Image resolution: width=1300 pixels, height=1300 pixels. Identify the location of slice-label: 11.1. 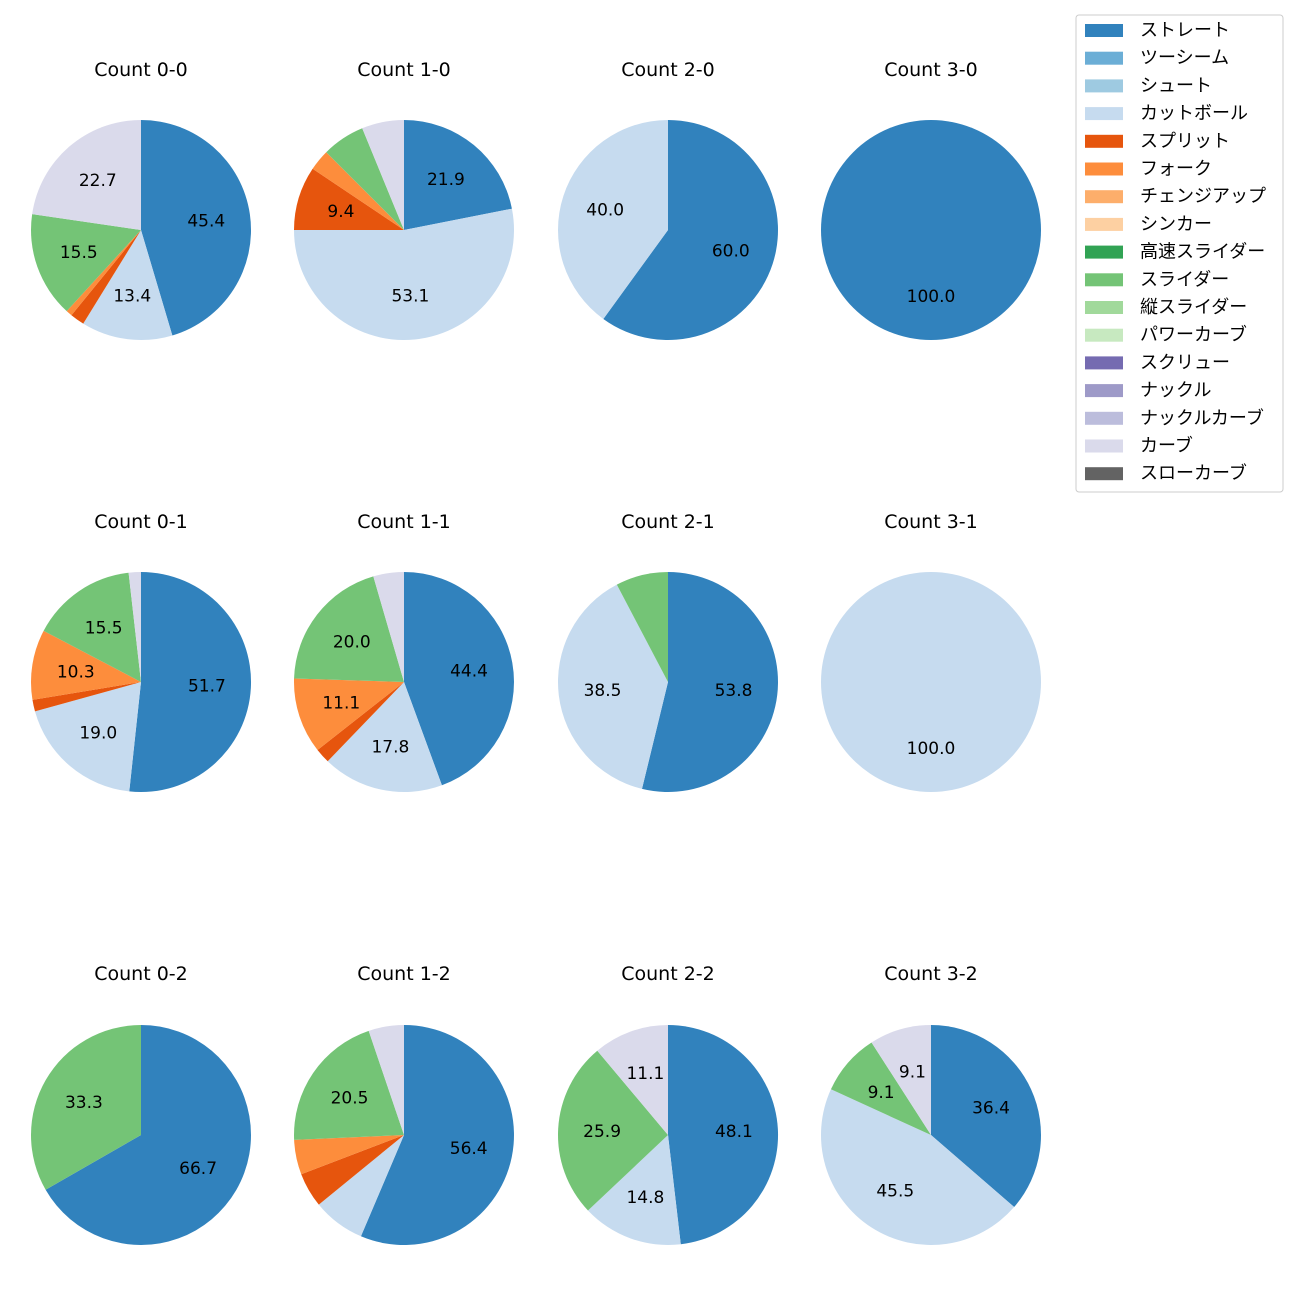
(645, 1074).